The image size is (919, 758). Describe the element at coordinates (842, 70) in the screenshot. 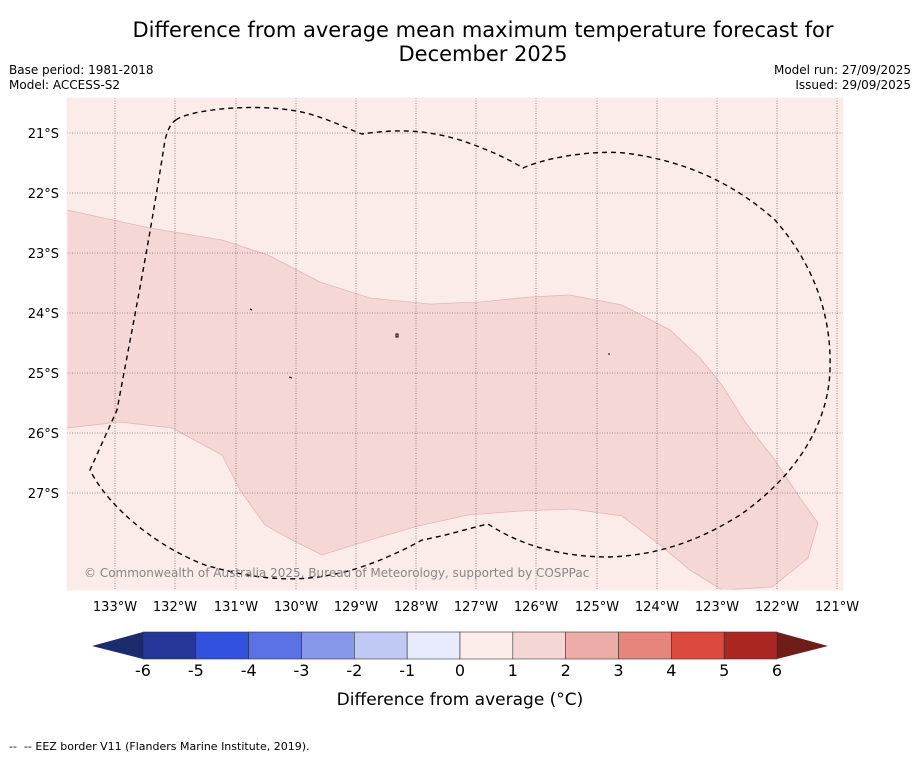

I see `model-run: Model run: 27/09/2025` at that location.